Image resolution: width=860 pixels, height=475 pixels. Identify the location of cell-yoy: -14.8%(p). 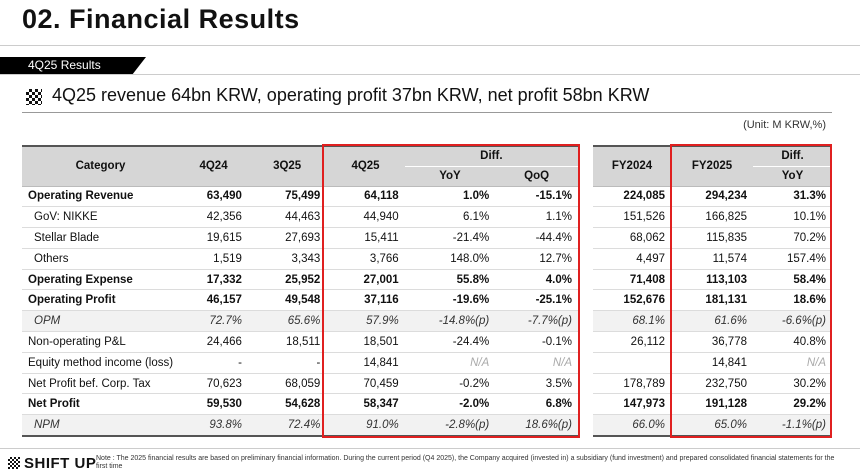
(450, 321).